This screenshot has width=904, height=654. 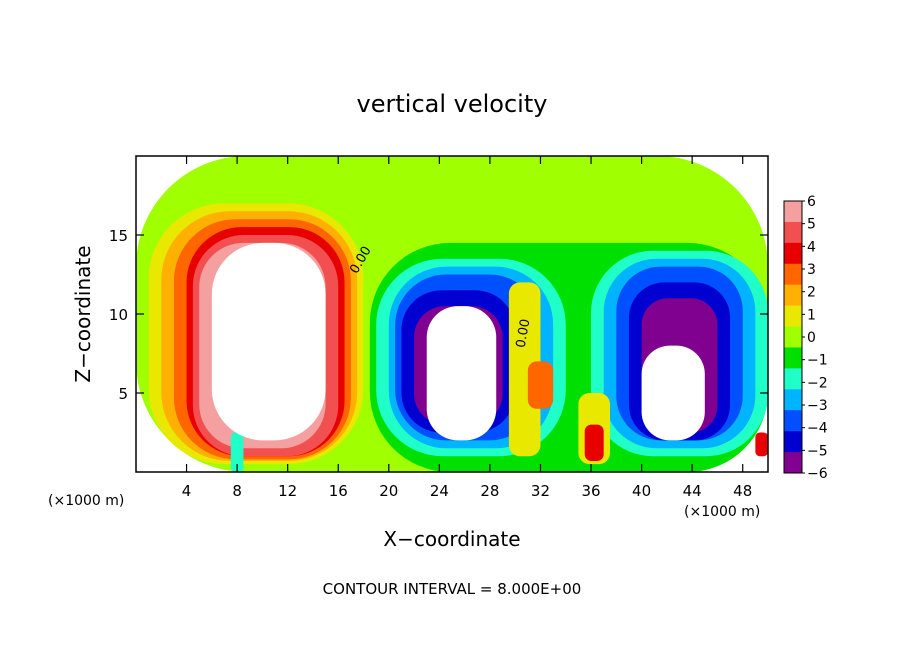 What do you see at coordinates (742, 491) in the screenshot?
I see `x-tick-label: 48` at bounding box center [742, 491].